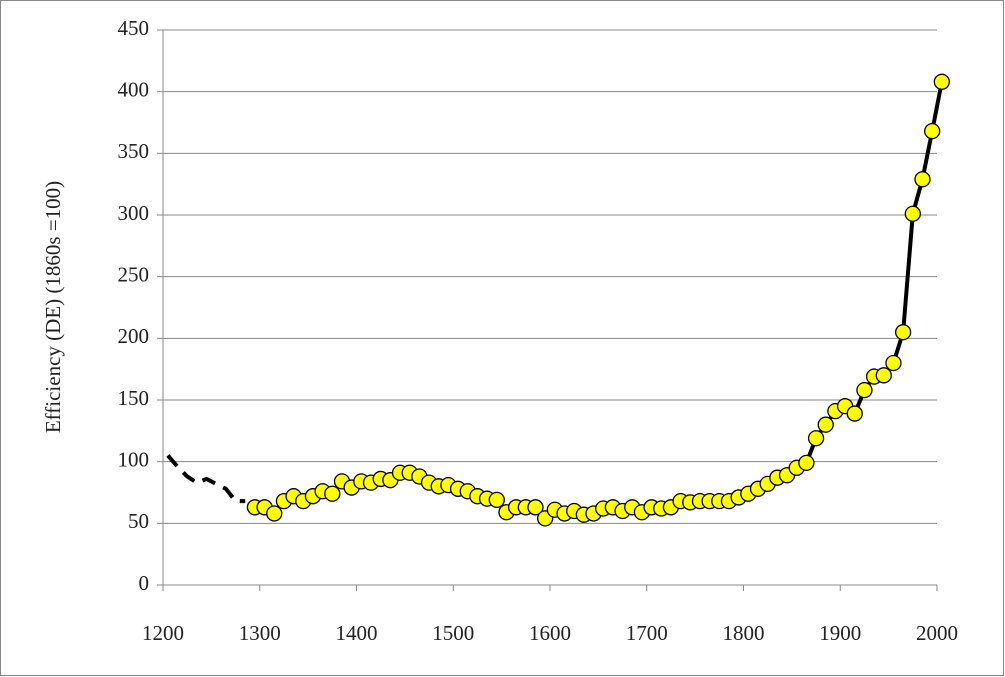 The width and height of the screenshot is (1005, 677). Describe the element at coordinates (550, 633) in the screenshot. I see `x-tick-label: 1600` at that location.